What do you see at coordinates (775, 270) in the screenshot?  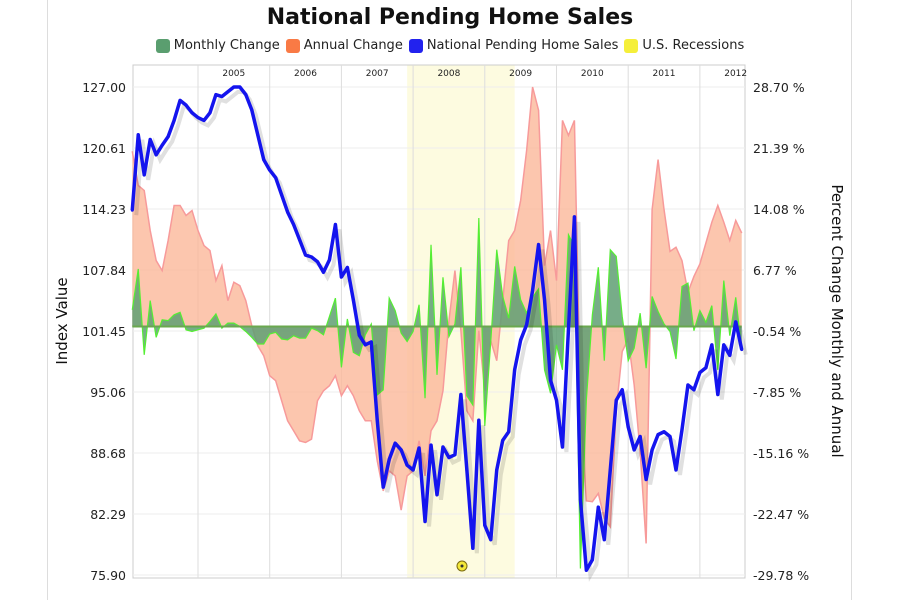 I see `y-right-tick-label: 6.77 %` at bounding box center [775, 270].